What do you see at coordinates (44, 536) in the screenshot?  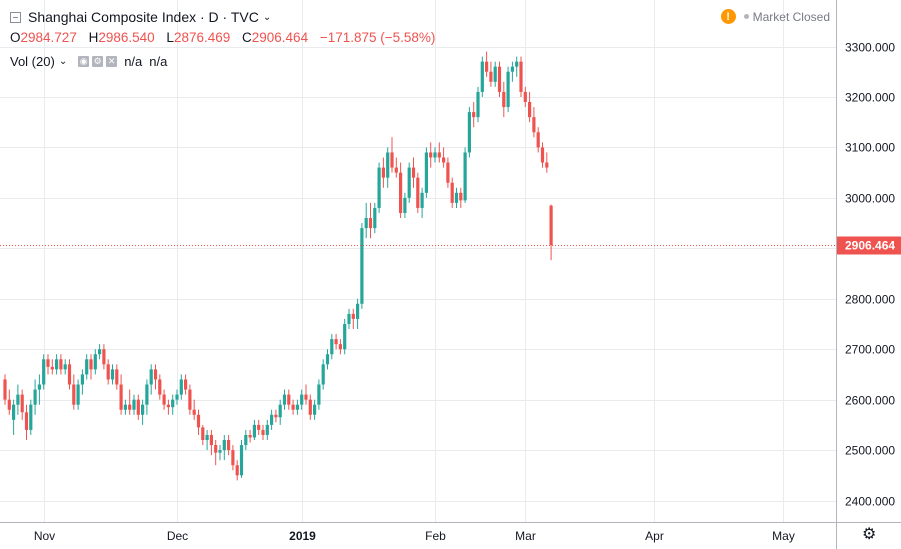 I see `x-tick-label: Nov` at bounding box center [44, 536].